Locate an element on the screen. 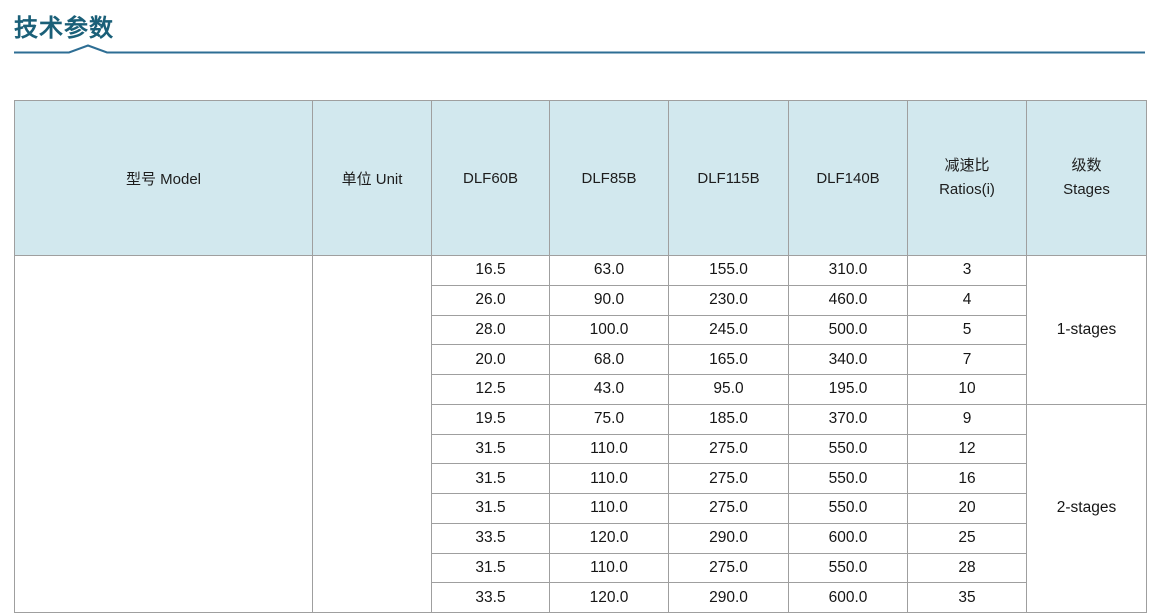  table-row: 31.5 110.0 275.0 550.0 20 is located at coordinates (581, 508).